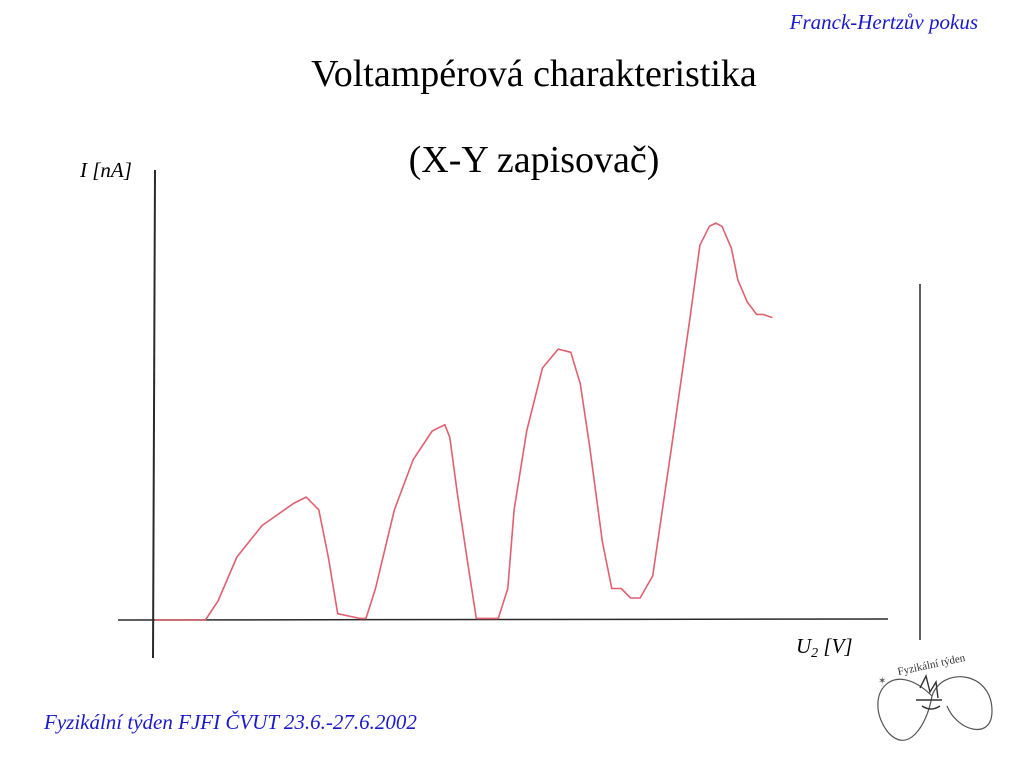 The image size is (1024, 768). Describe the element at coordinates (883, 22) in the screenshot. I see `header-tag: Franck-Hertzův pokus` at that location.